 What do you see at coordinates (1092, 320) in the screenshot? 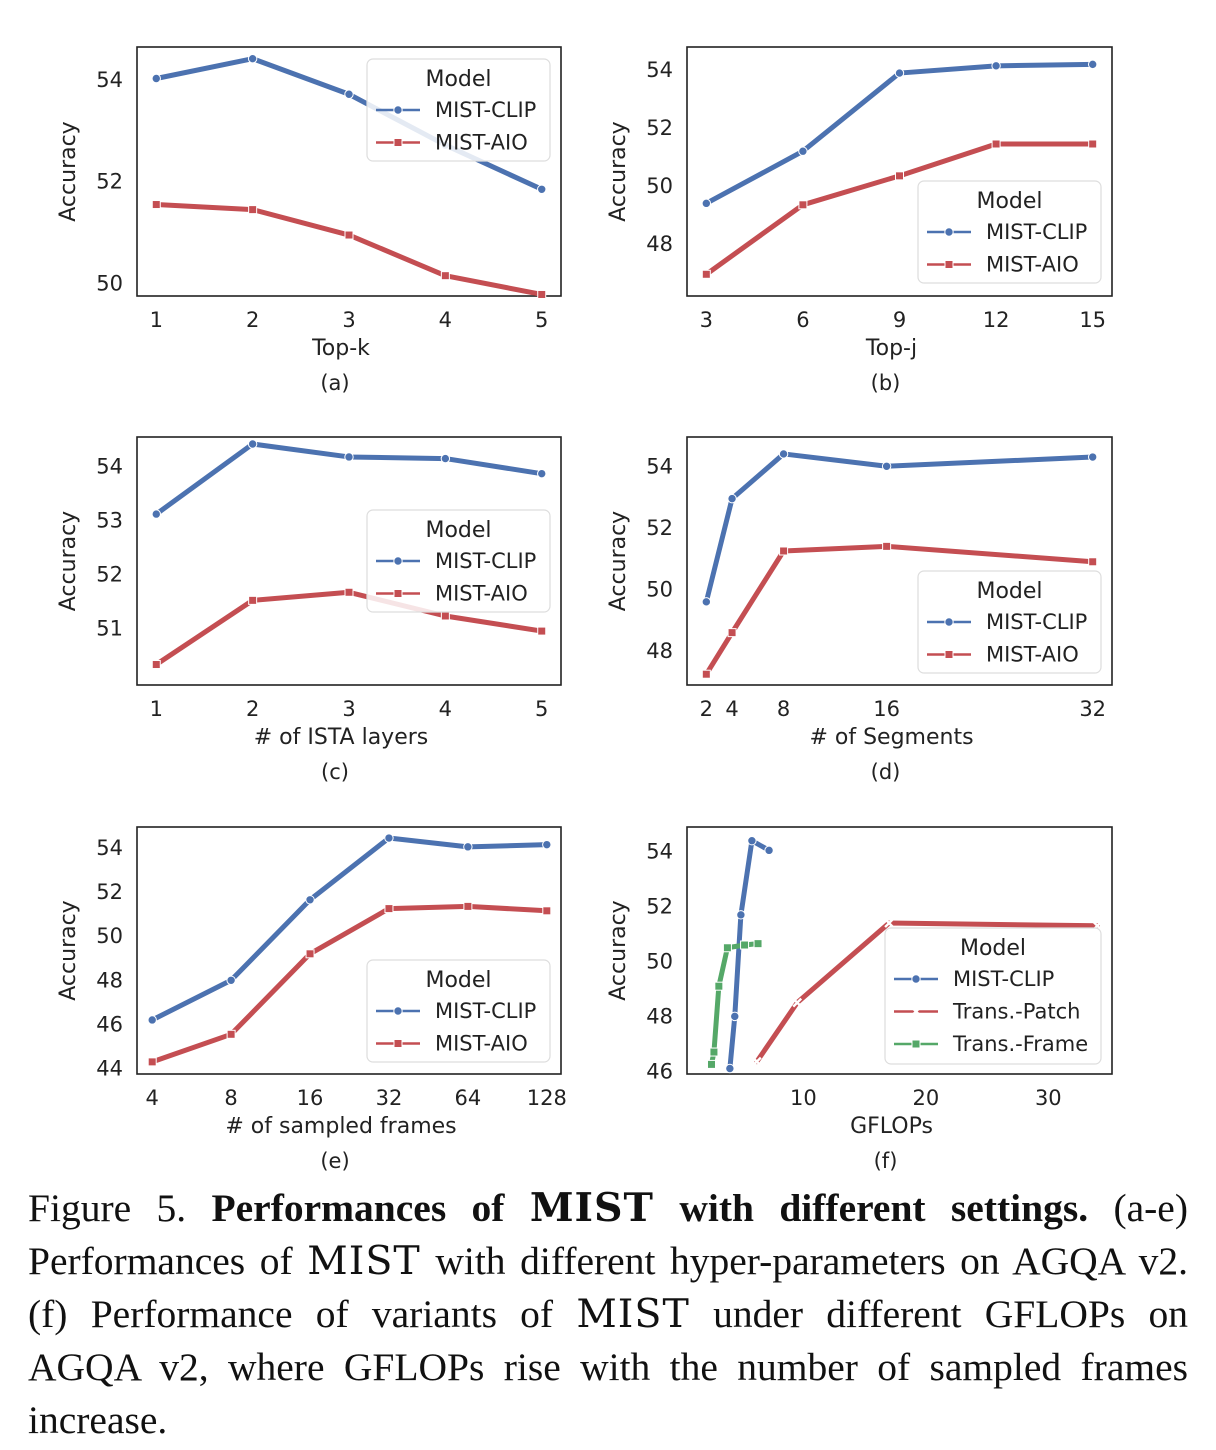
I see `x-tick-label: 15` at bounding box center [1092, 320].